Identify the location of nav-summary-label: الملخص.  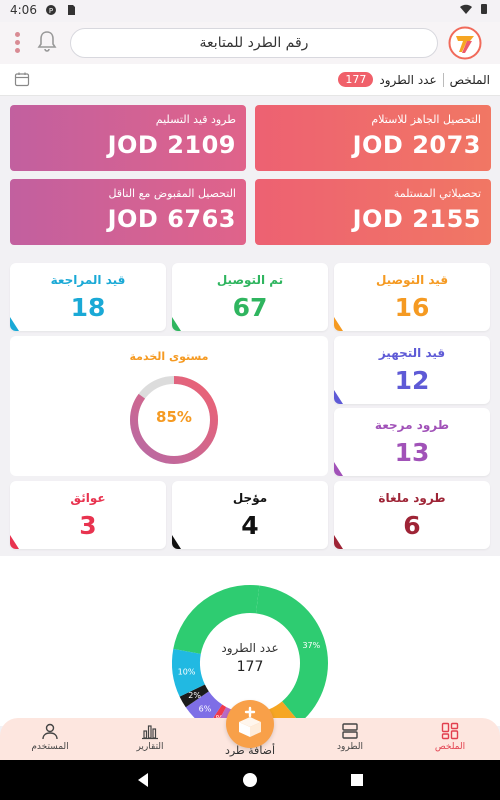
(450, 747).